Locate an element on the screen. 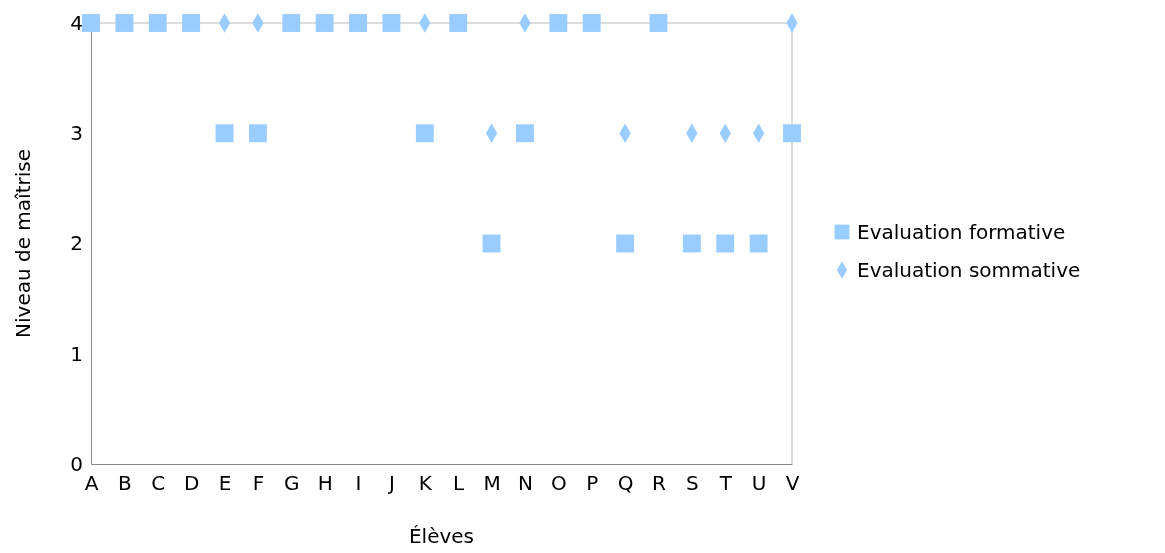 The height and width of the screenshot is (553, 1165). legend-label: Evaluation sommative is located at coordinates (969, 270).